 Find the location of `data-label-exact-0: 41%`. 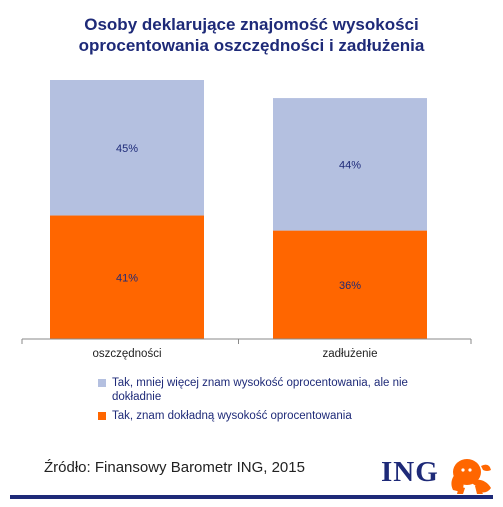

data-label-exact-0: 41% is located at coordinates (127, 278).